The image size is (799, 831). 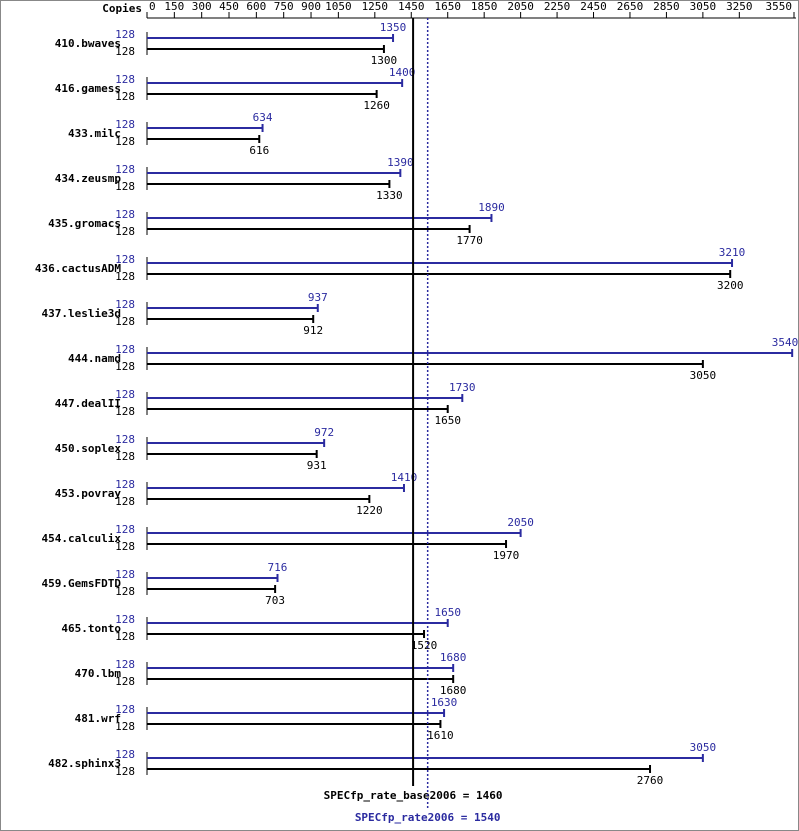 What do you see at coordinates (506, 555) in the screenshot?
I see `value-label: 1970` at bounding box center [506, 555].